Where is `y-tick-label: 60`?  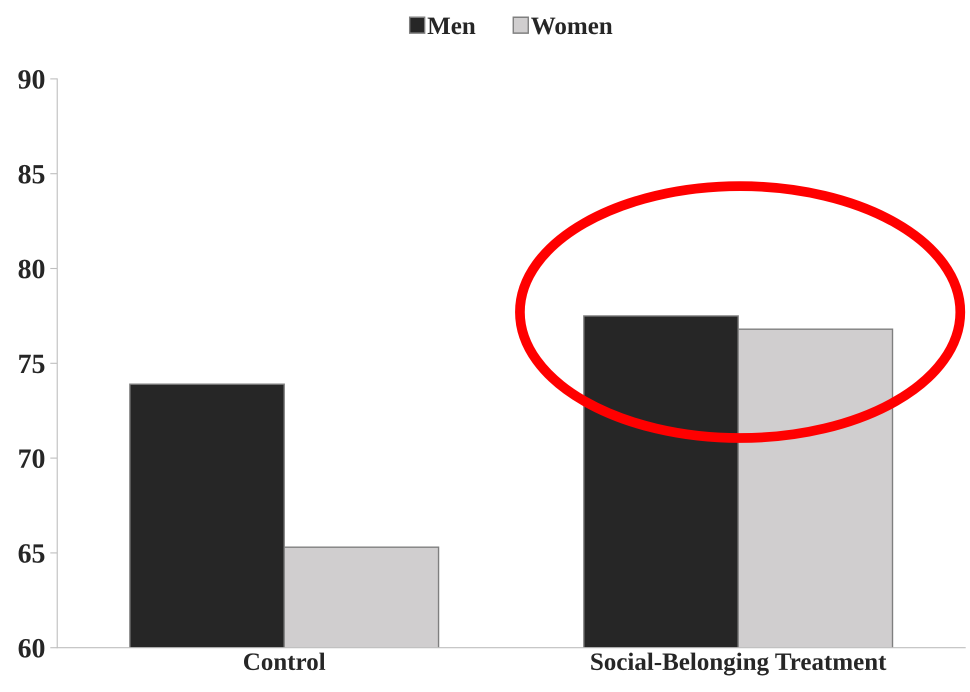 y-tick-label: 60 is located at coordinates (31, 648).